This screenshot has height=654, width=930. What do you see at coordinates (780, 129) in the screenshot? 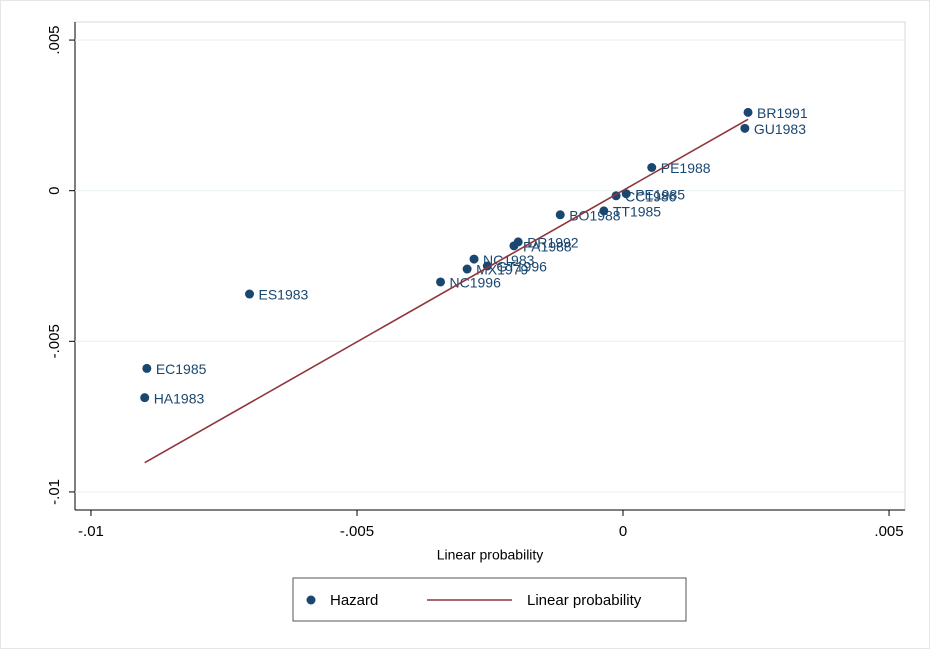
I see `point-label: GU1983` at bounding box center [780, 129].